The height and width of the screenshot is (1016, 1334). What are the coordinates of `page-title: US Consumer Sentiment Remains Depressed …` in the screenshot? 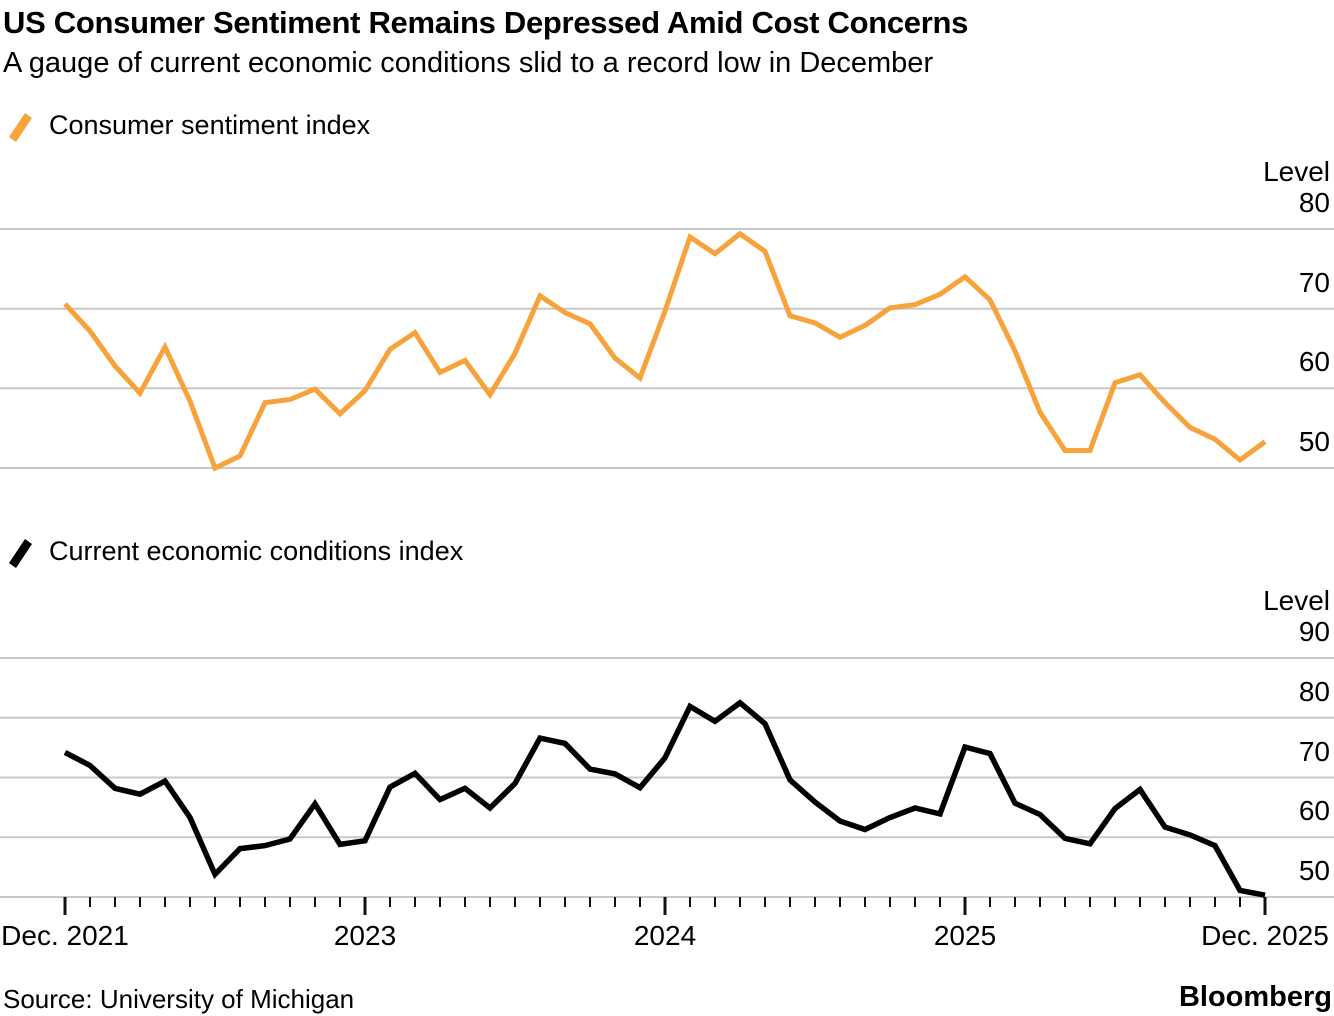 It's located at (486, 22).